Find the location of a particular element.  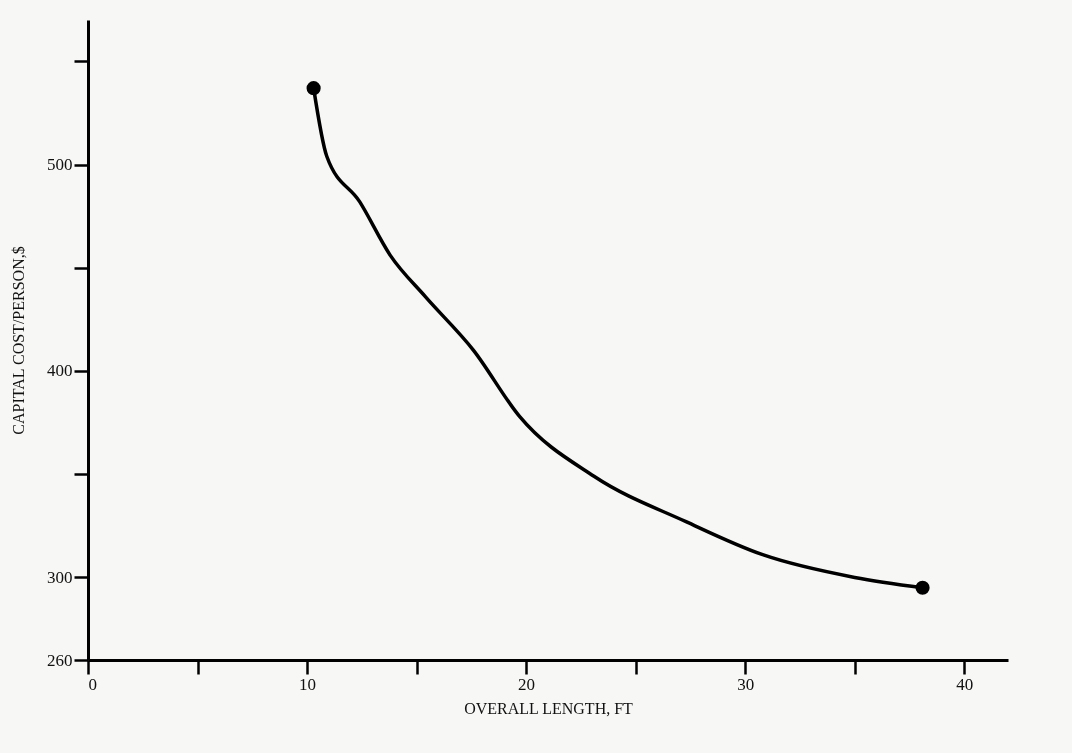

x-tick-label: 0 is located at coordinates (92, 684).